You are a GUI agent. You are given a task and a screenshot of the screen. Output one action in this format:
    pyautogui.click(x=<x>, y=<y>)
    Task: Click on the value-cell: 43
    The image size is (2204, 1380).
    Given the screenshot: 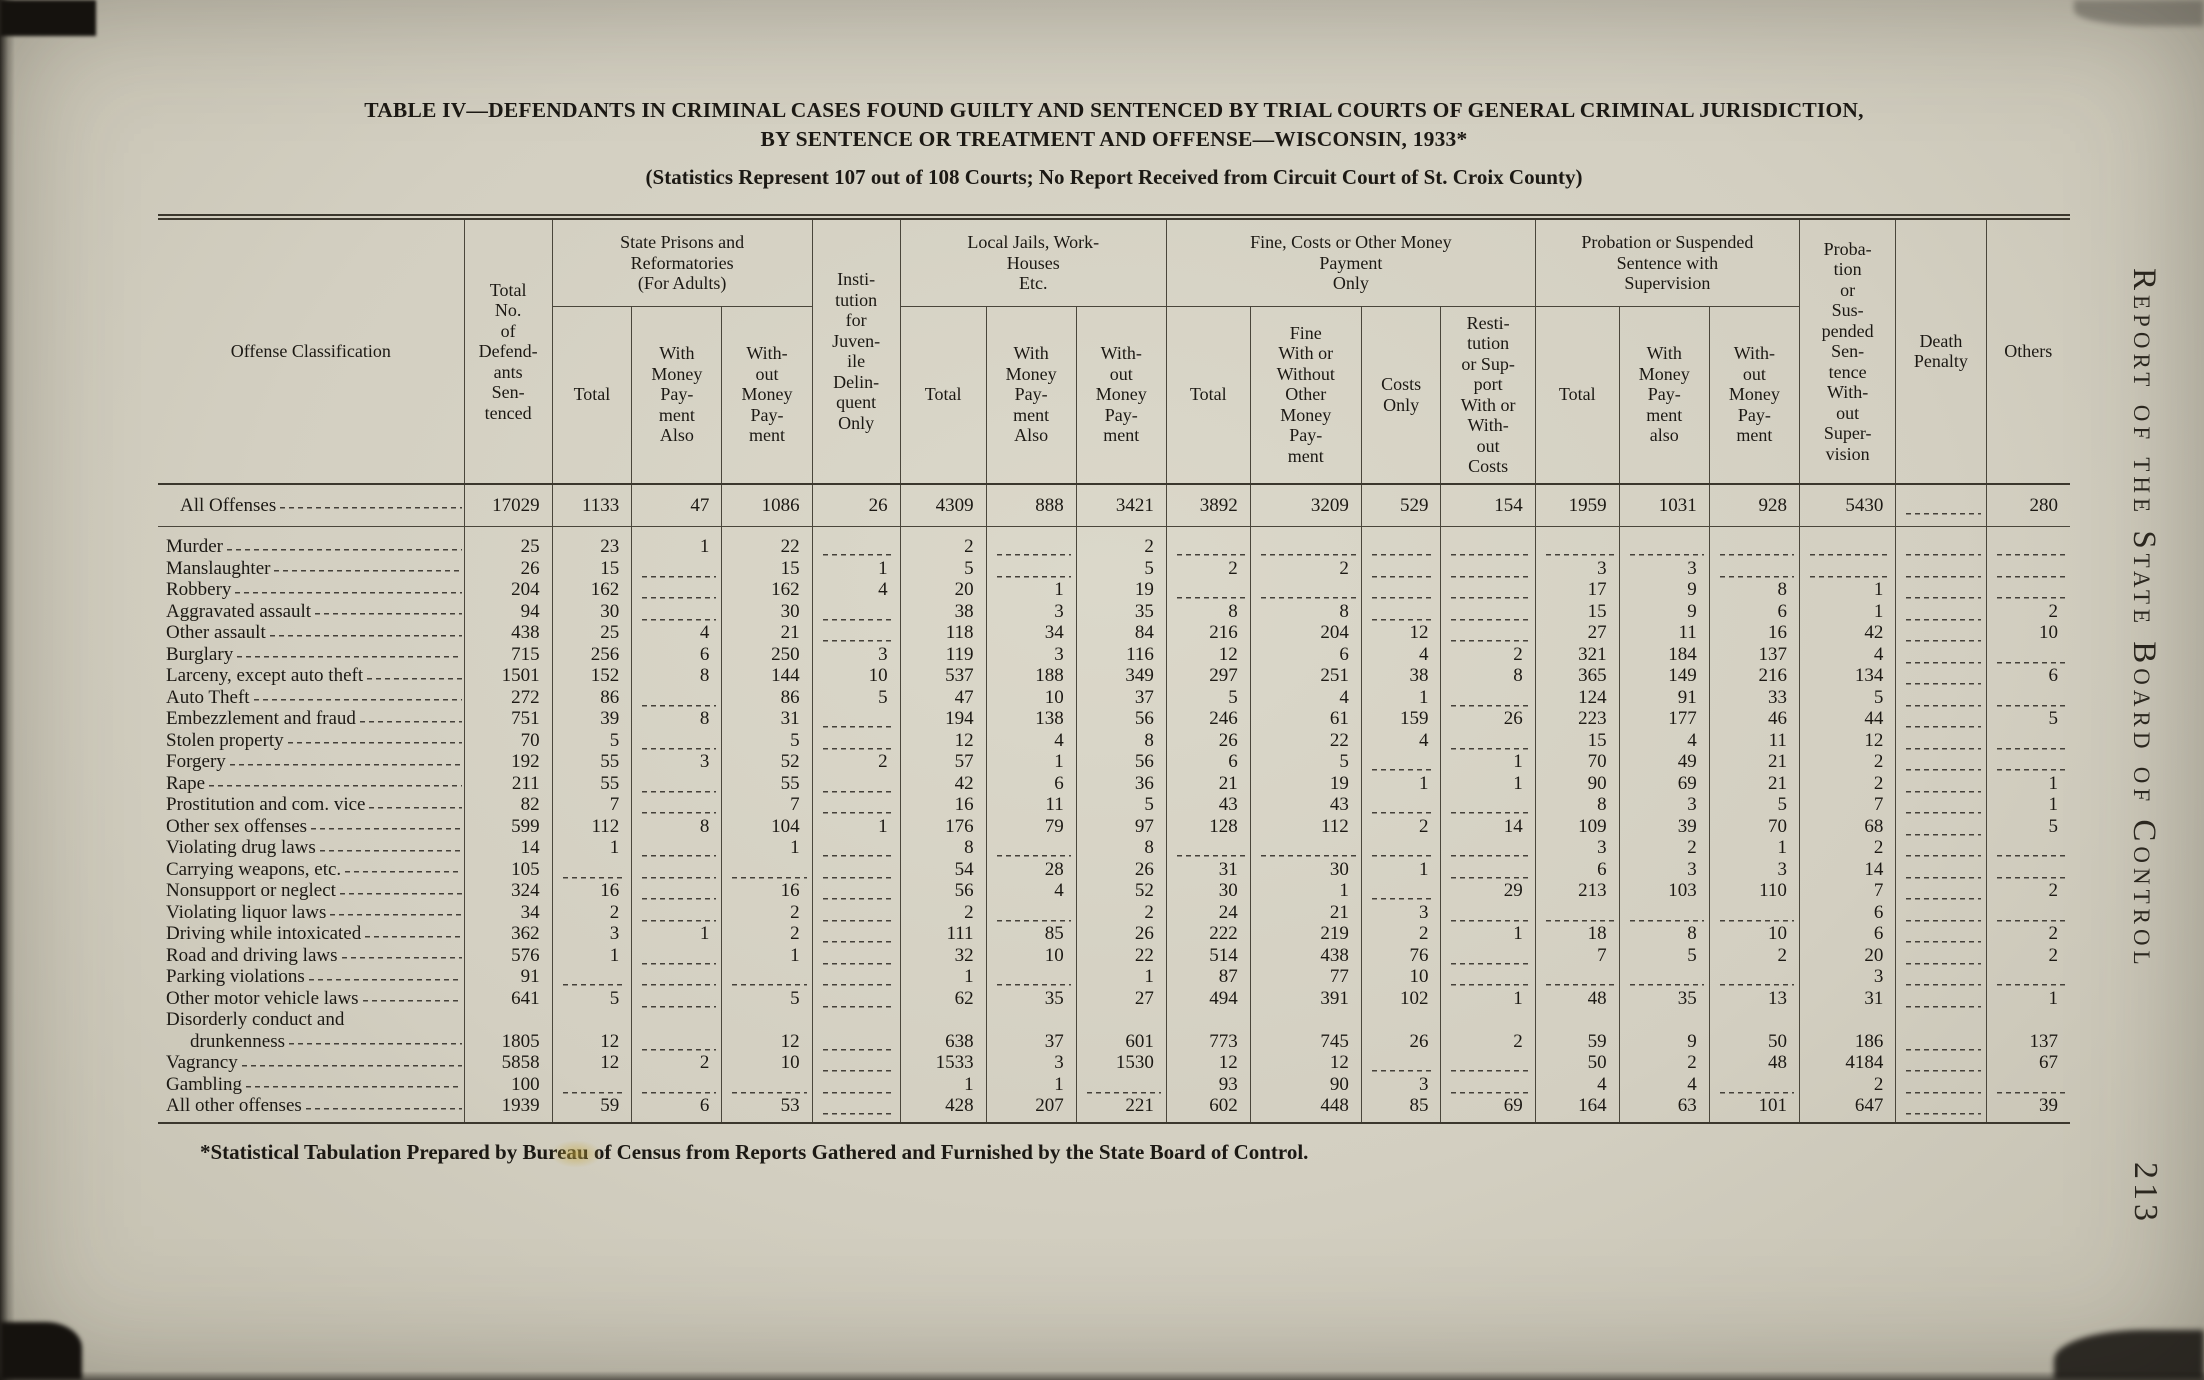 What is the action you would take?
    pyautogui.click(x=1208, y=805)
    